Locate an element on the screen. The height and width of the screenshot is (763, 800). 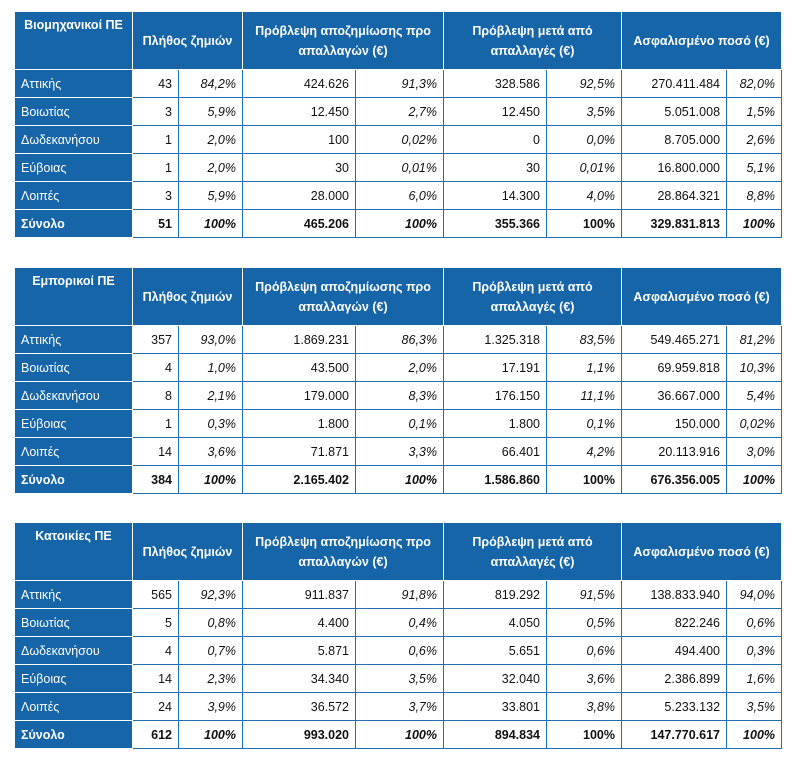
pre-cell: 1.800 is located at coordinates (299, 423).